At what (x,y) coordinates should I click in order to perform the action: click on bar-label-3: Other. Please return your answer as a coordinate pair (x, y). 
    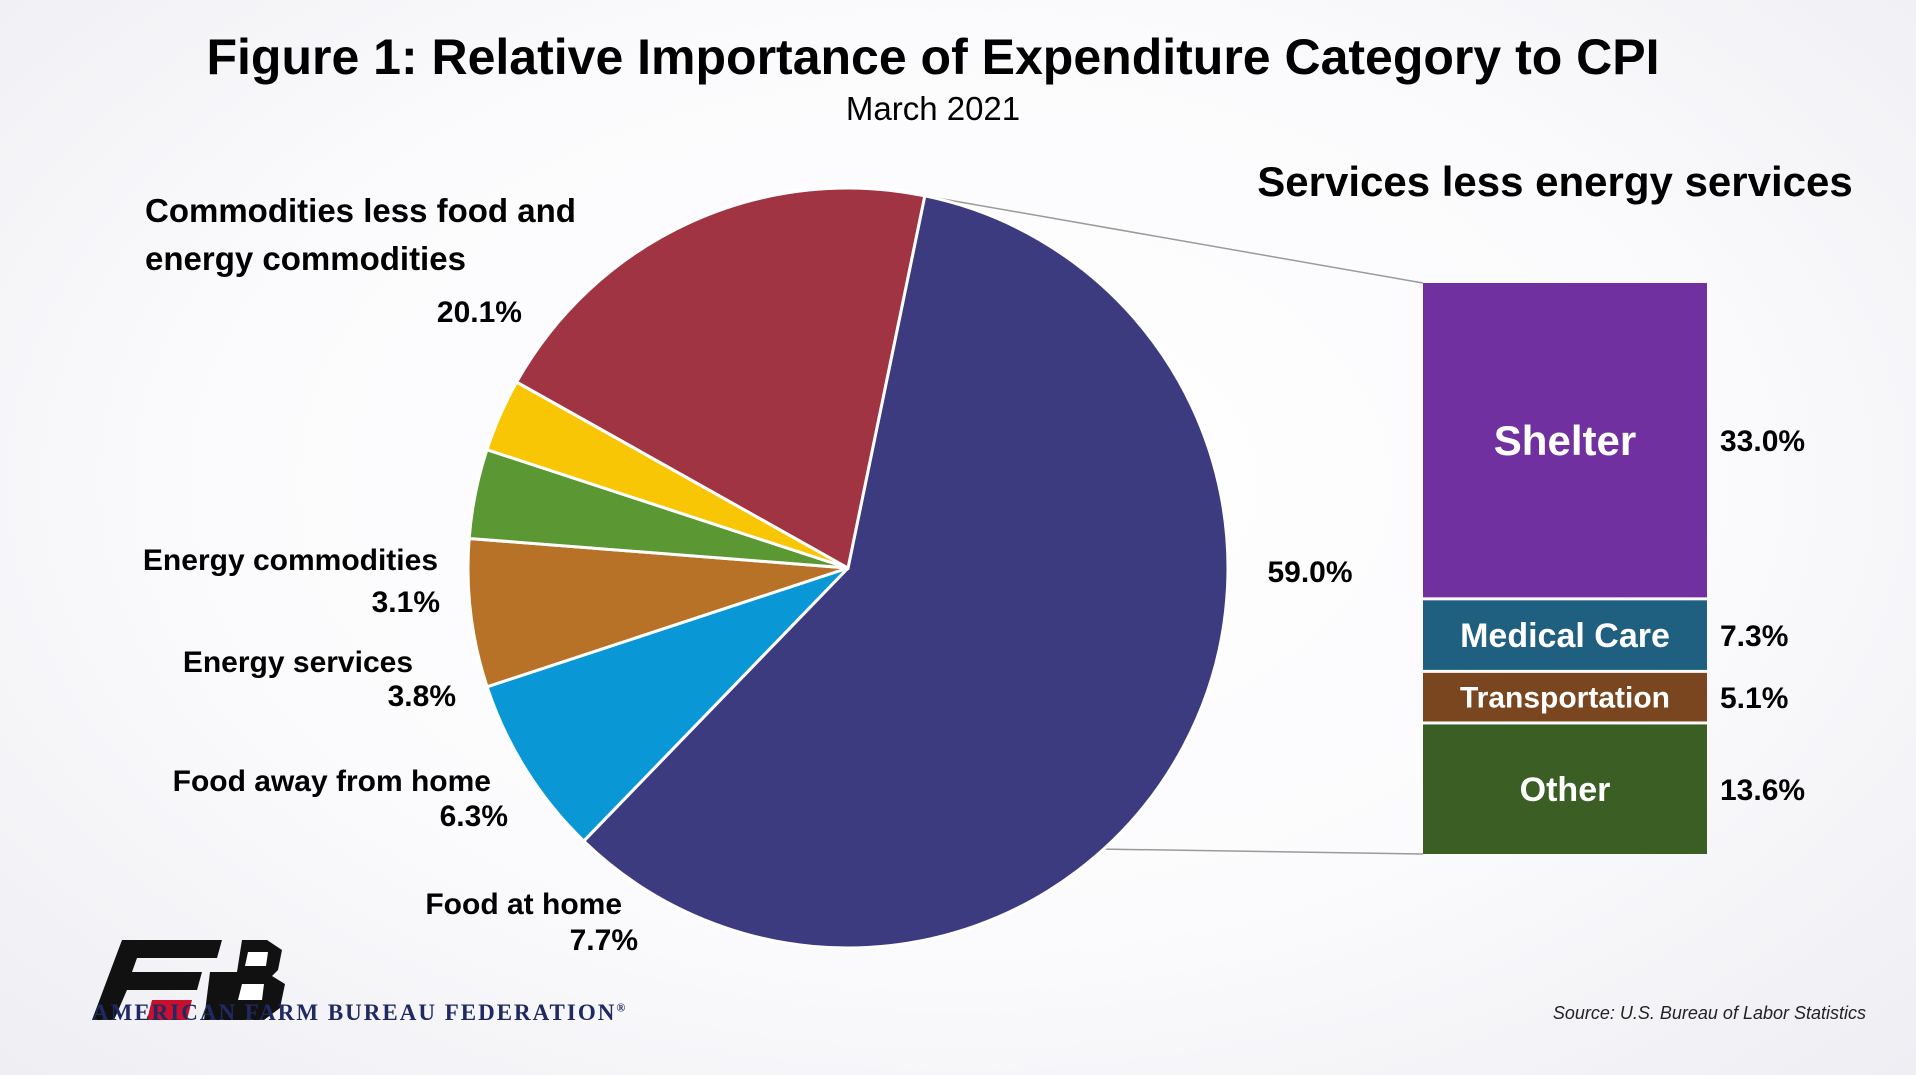
    Looking at the image, I should click on (1565, 790).